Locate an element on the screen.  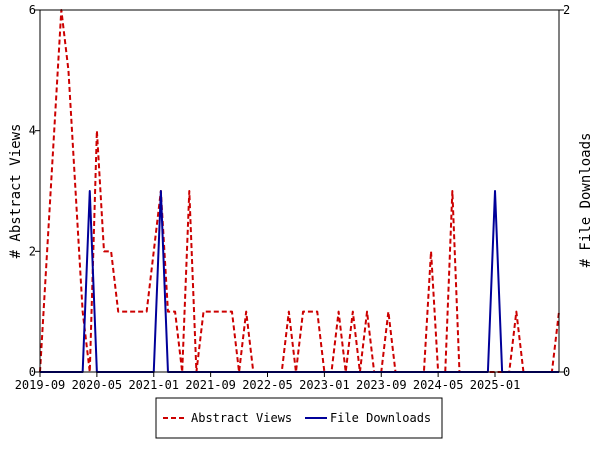
y-left-tick-label: 2 is located at coordinates (32, 251).